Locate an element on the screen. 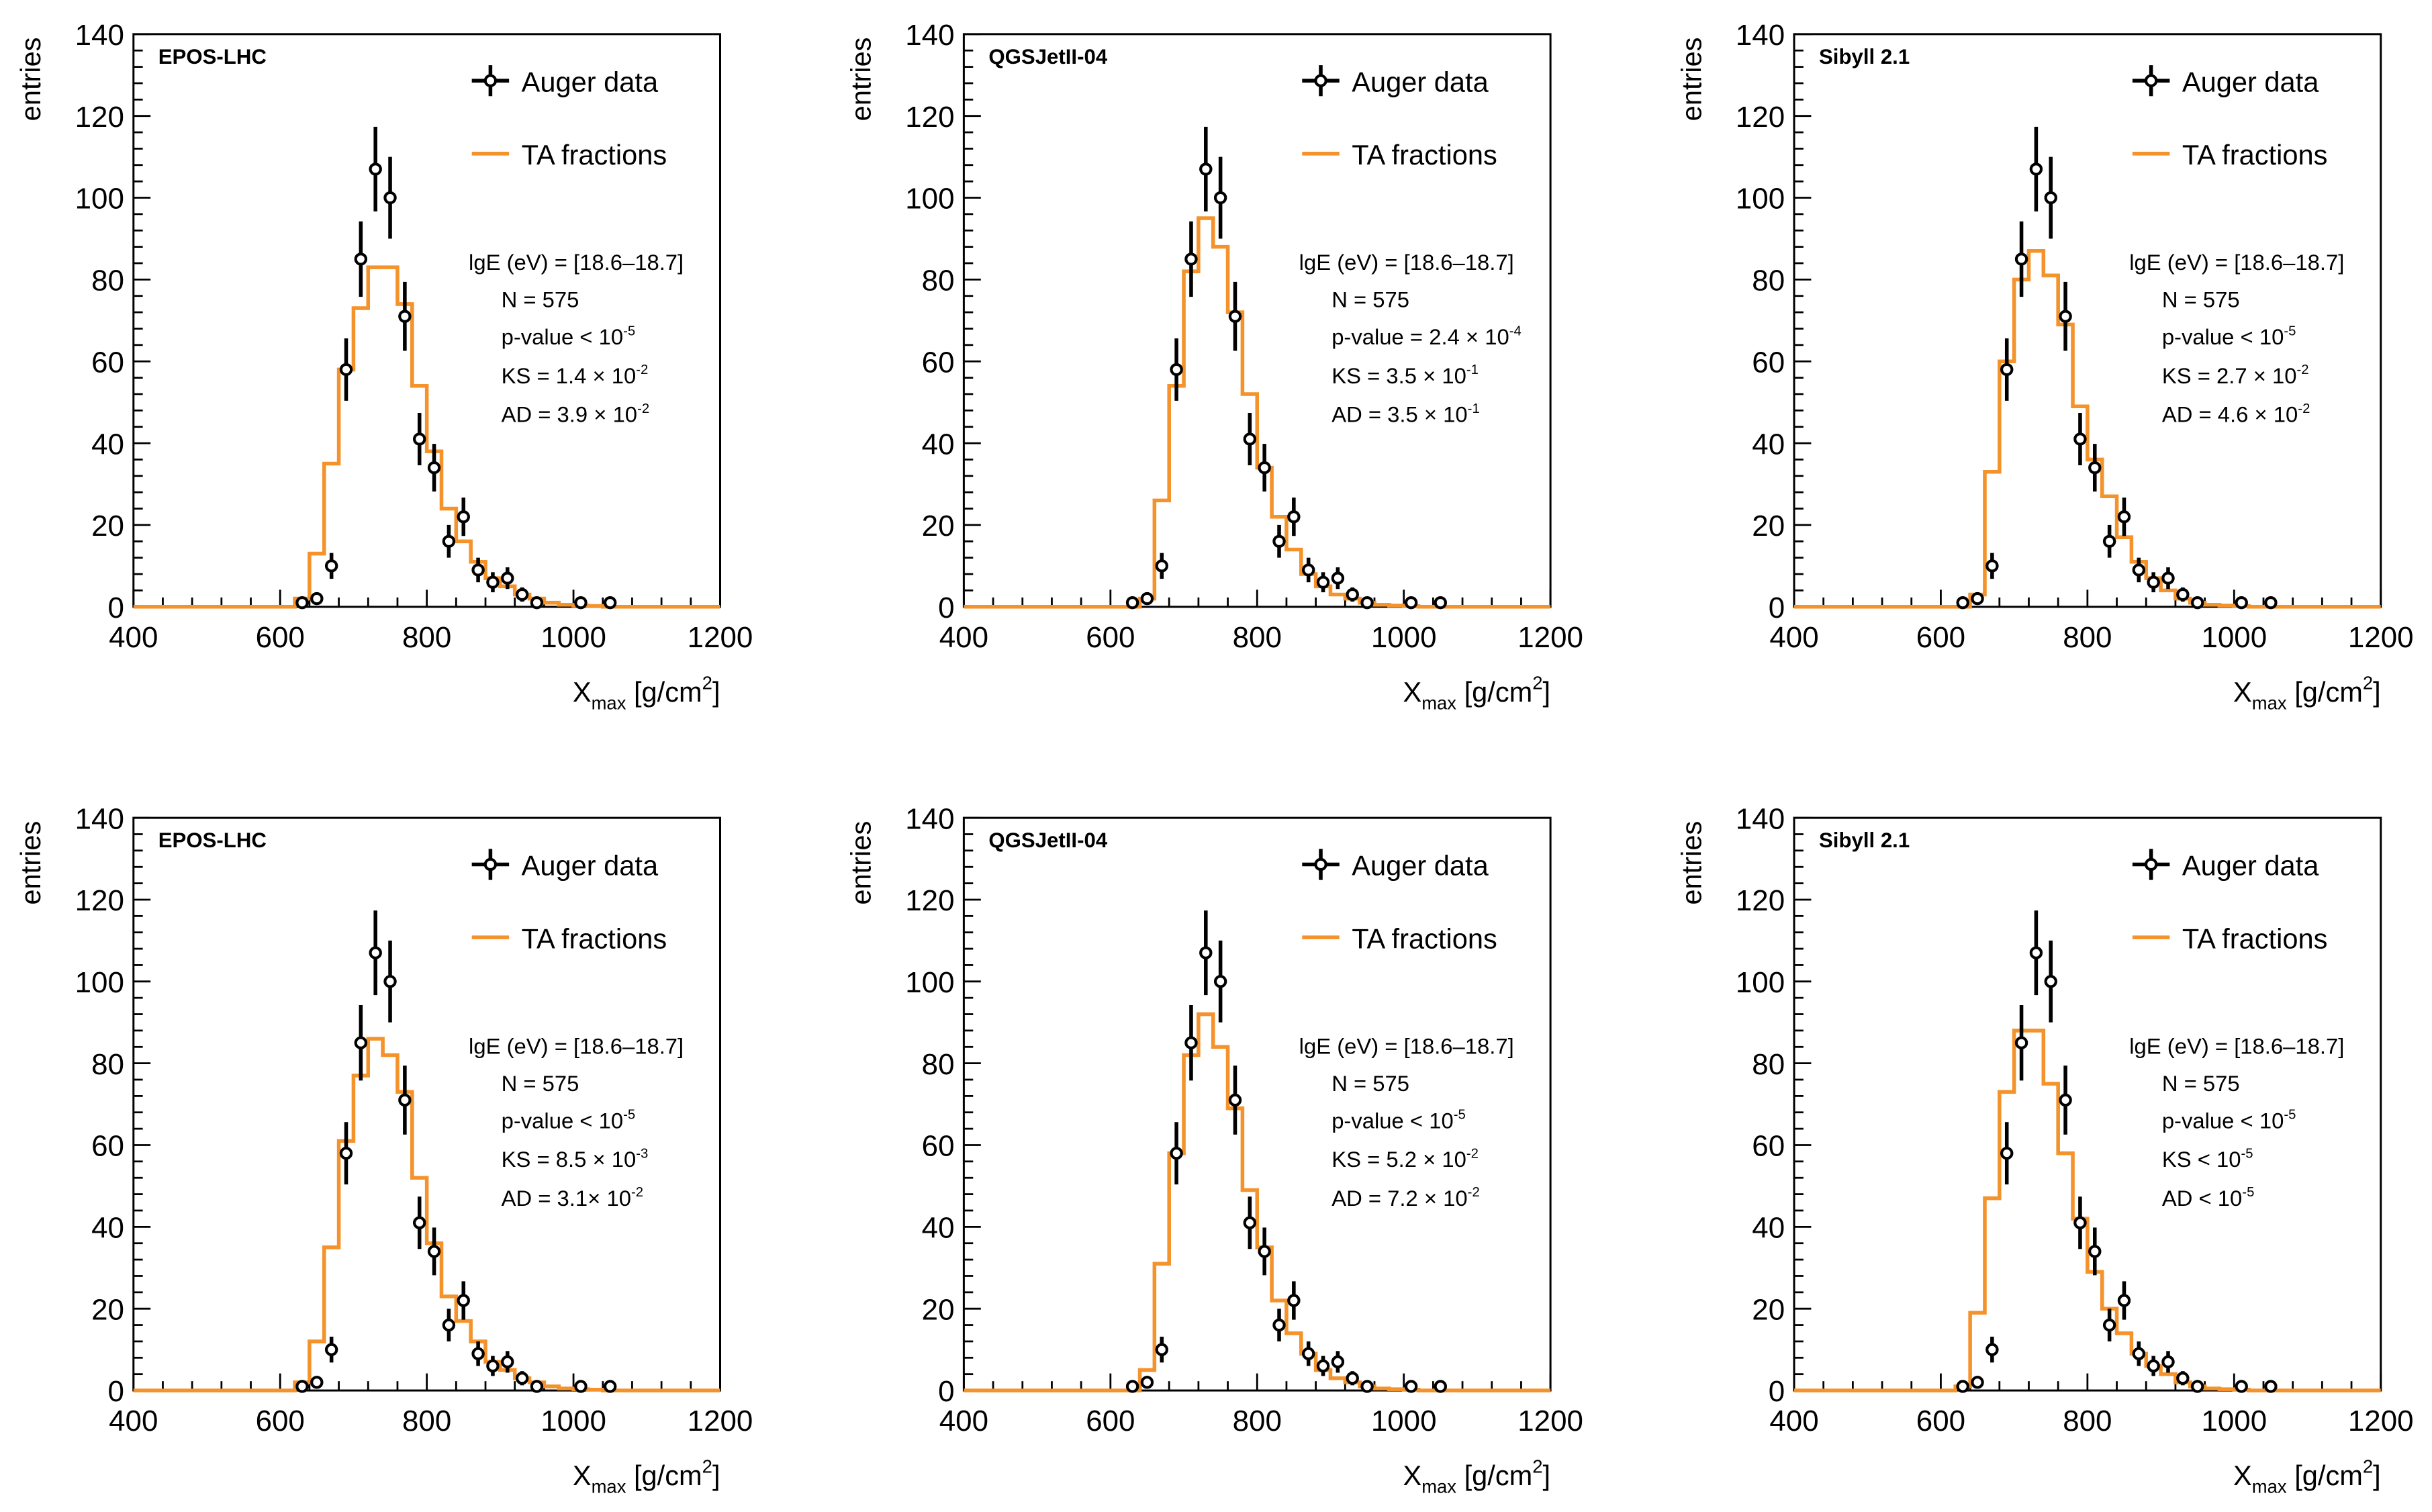  plot-frame is located at coordinates (2087, 1104).